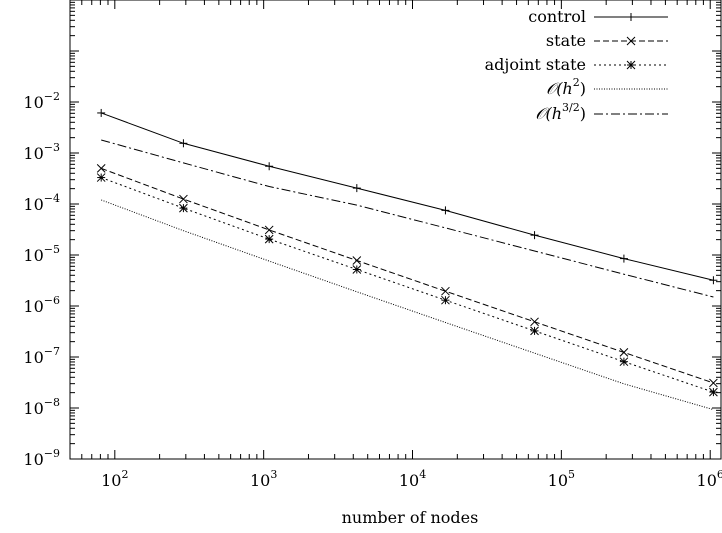 Image resolution: width=722 pixels, height=533 pixels. What do you see at coordinates (41, 254) in the screenshot?
I see `y-tick-label: 10⁻⁵` at bounding box center [41, 254].